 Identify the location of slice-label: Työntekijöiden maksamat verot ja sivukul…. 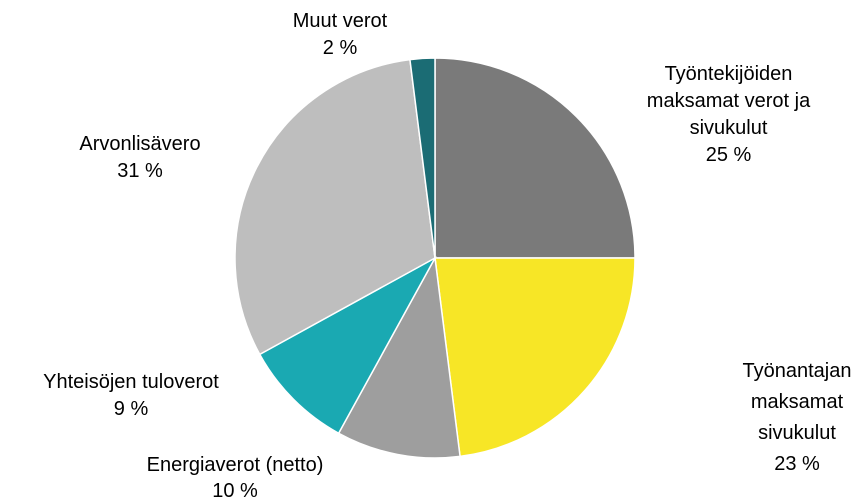
(728, 115).